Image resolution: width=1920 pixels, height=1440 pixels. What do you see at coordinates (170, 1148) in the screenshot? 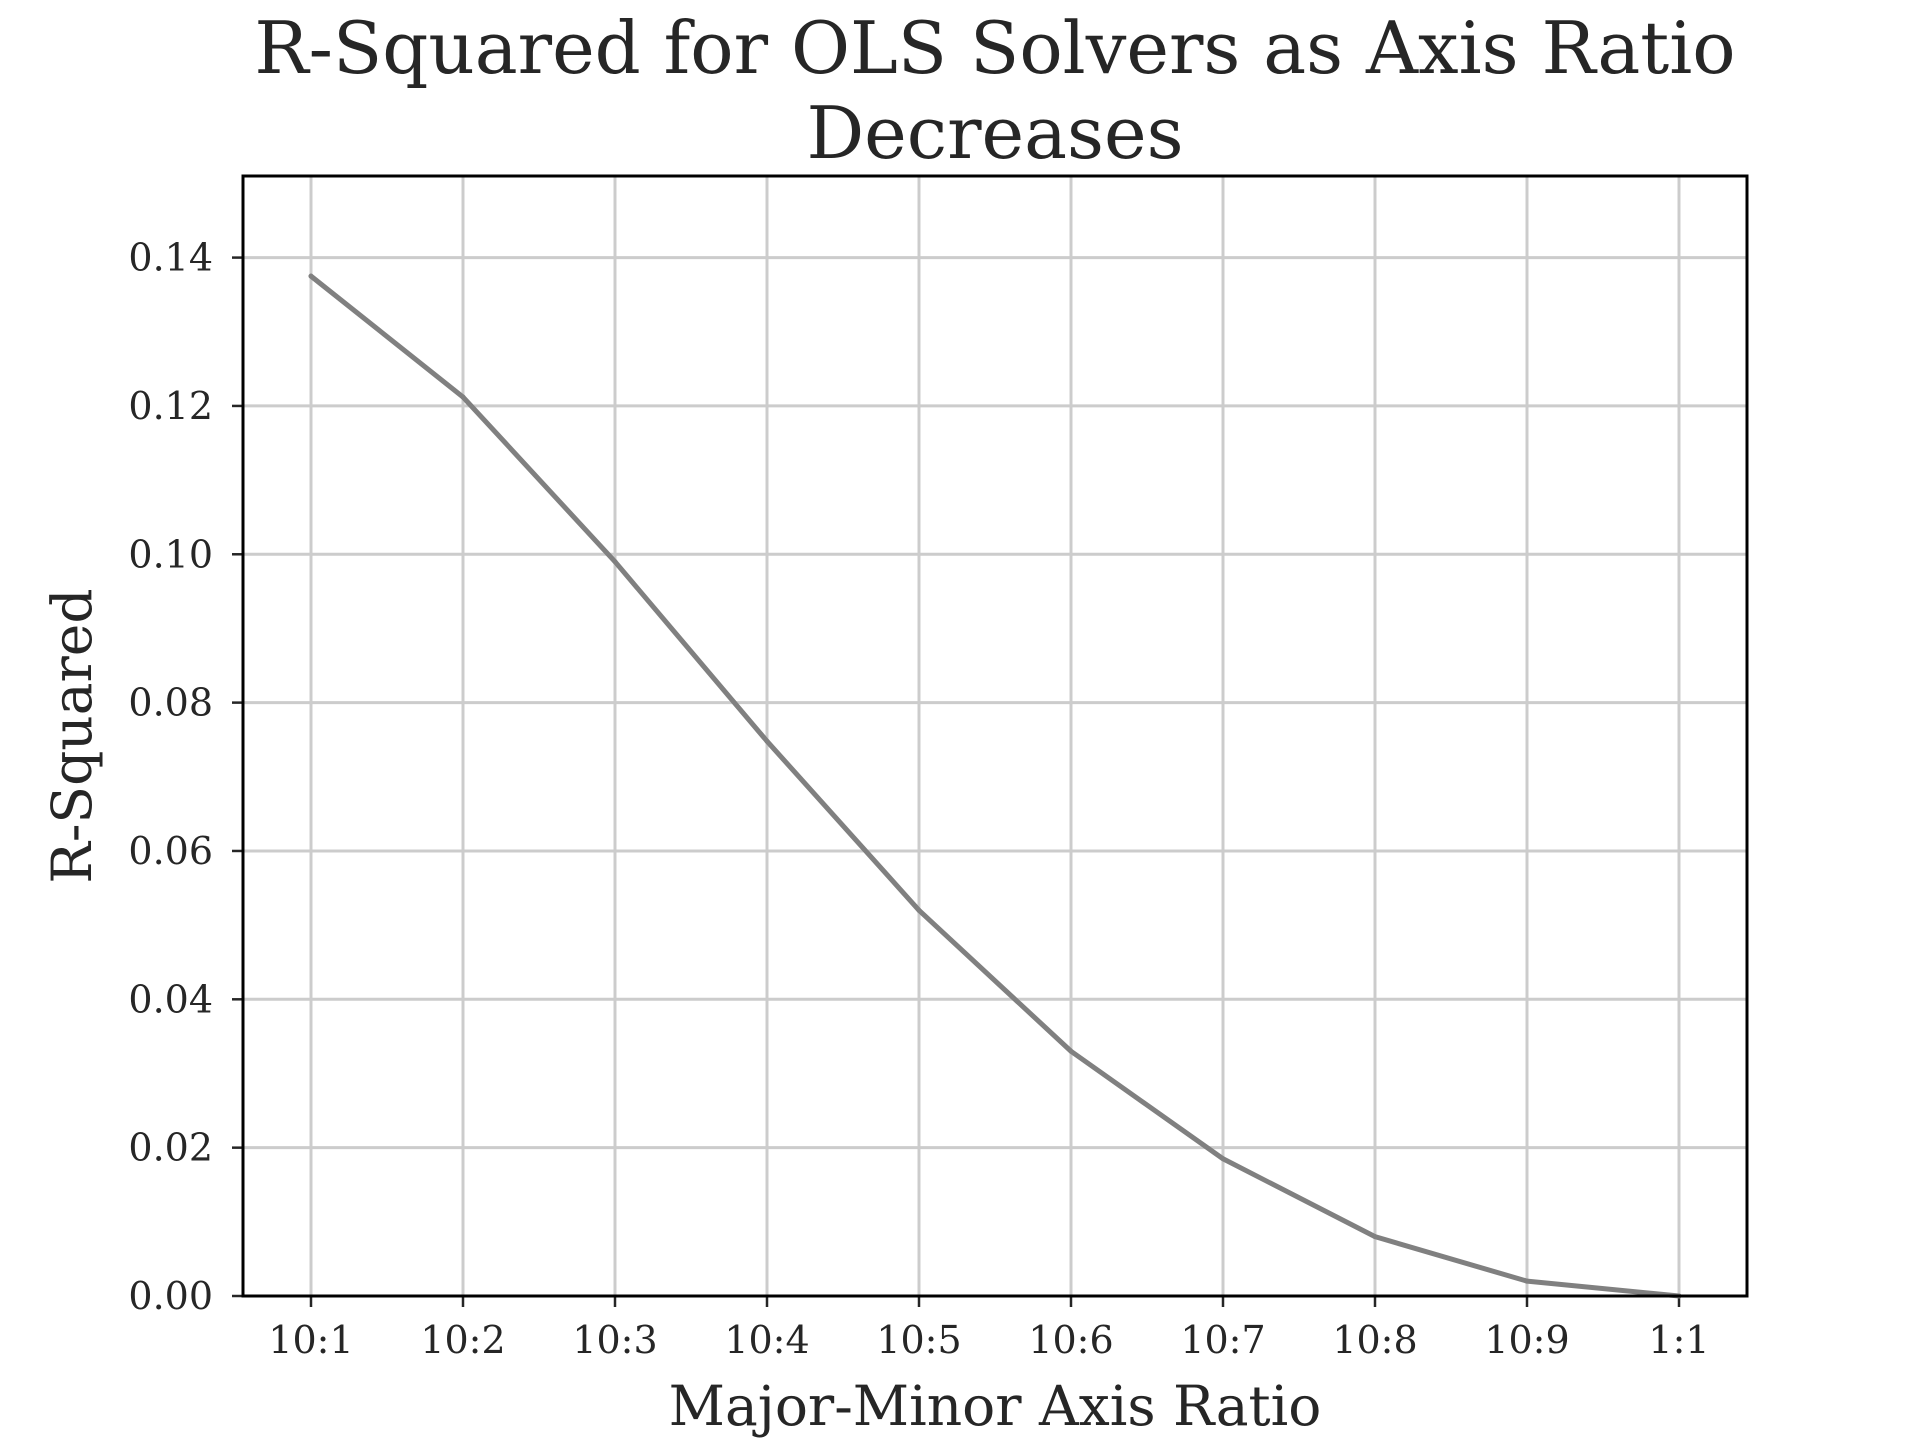
I see `y-tick-label: 0.02` at bounding box center [170, 1148].